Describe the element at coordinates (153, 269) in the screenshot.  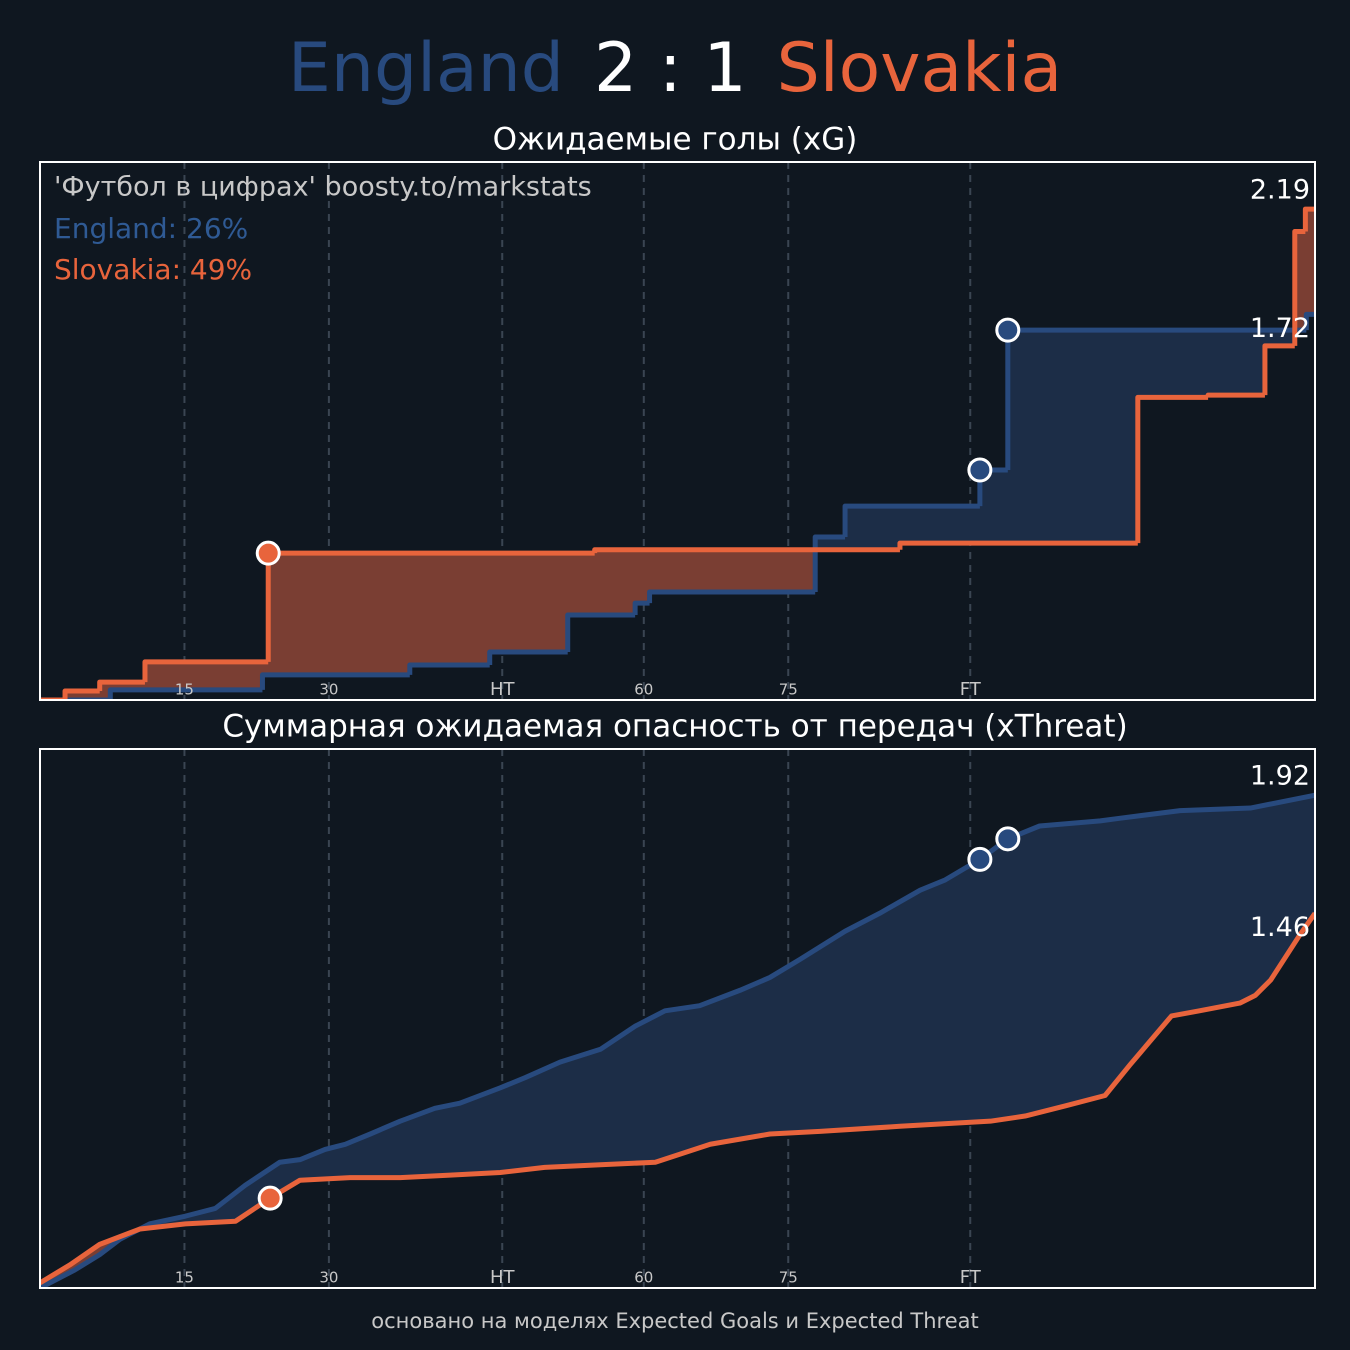
I see `win-probability: Slovakia: 49%` at that location.